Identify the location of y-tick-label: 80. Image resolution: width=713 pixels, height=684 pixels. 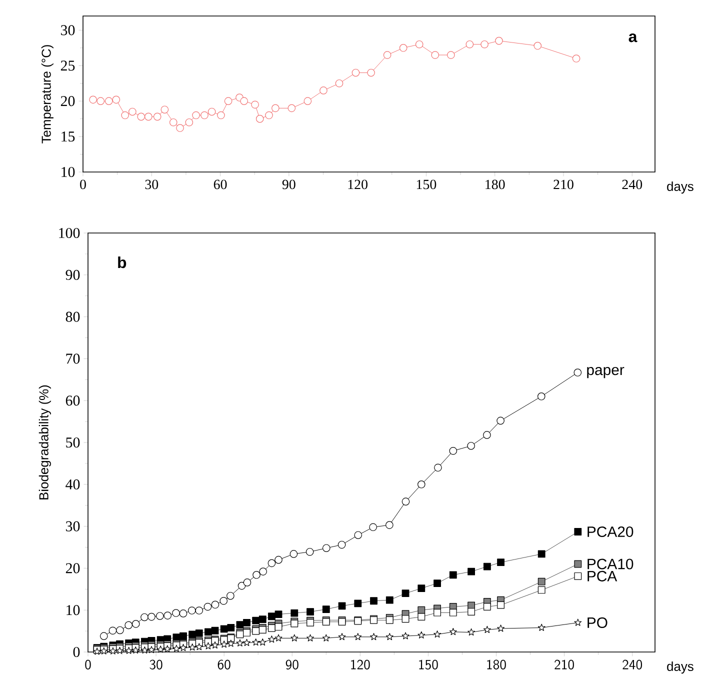
(73, 317).